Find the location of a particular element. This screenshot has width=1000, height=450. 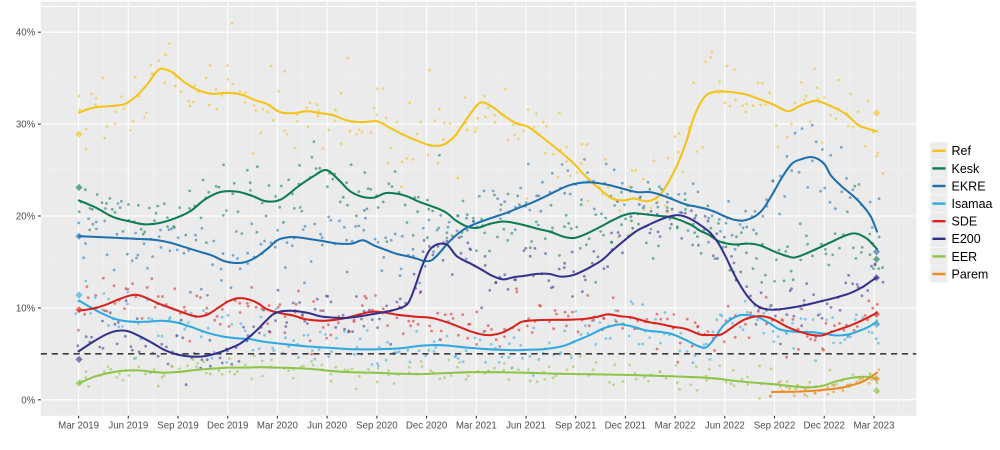

svg-text: EKRE is located at coordinates (969, 186).